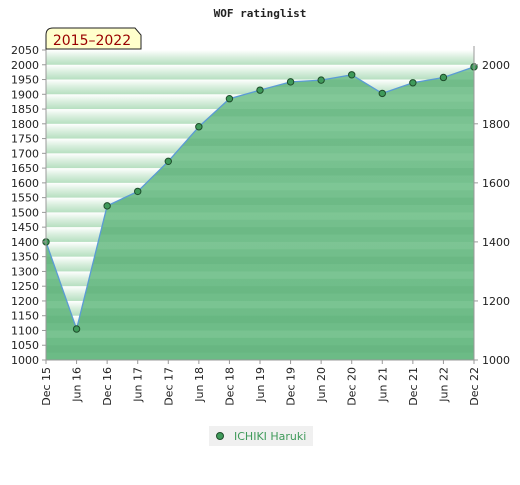  Describe the element at coordinates (46, 386) in the screenshot. I see `x-tick-label: Dec 15` at that location.